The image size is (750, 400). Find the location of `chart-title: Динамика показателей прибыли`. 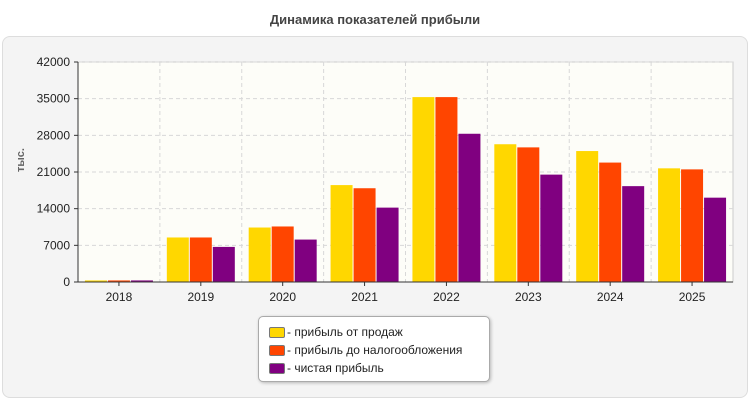

chart-title: Динамика показателей прибыли is located at coordinates (375, 19).